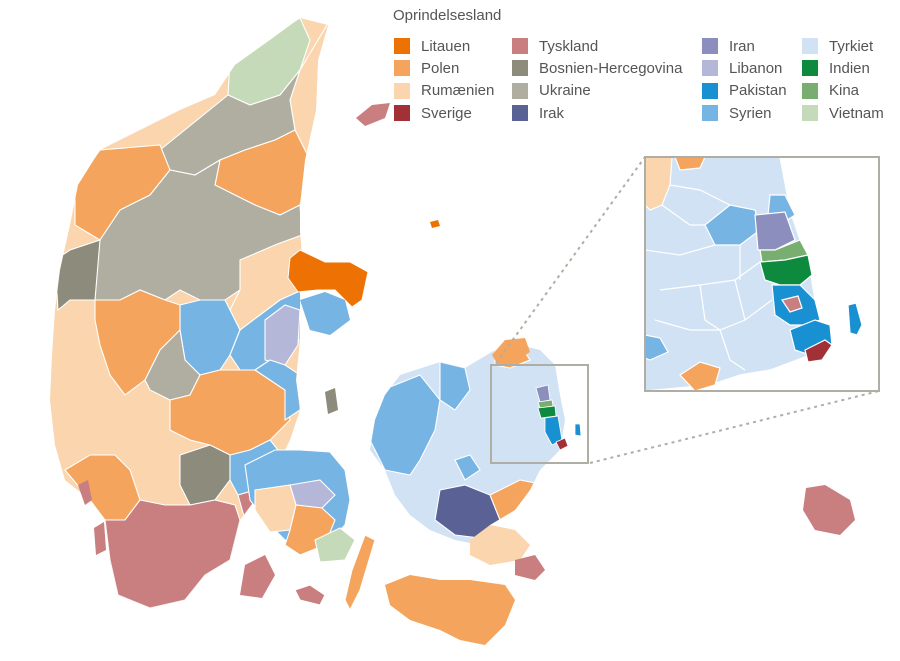 This screenshot has width=900, height=661. What do you see at coordinates (282, 335) in the screenshot?
I see `region-libanon-jutland` at bounding box center [282, 335].